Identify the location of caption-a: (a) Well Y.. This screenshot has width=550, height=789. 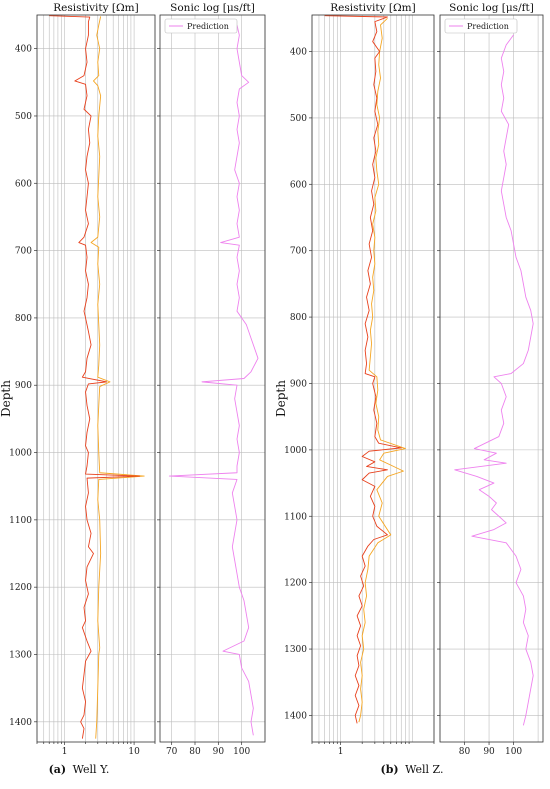
(79, 769).